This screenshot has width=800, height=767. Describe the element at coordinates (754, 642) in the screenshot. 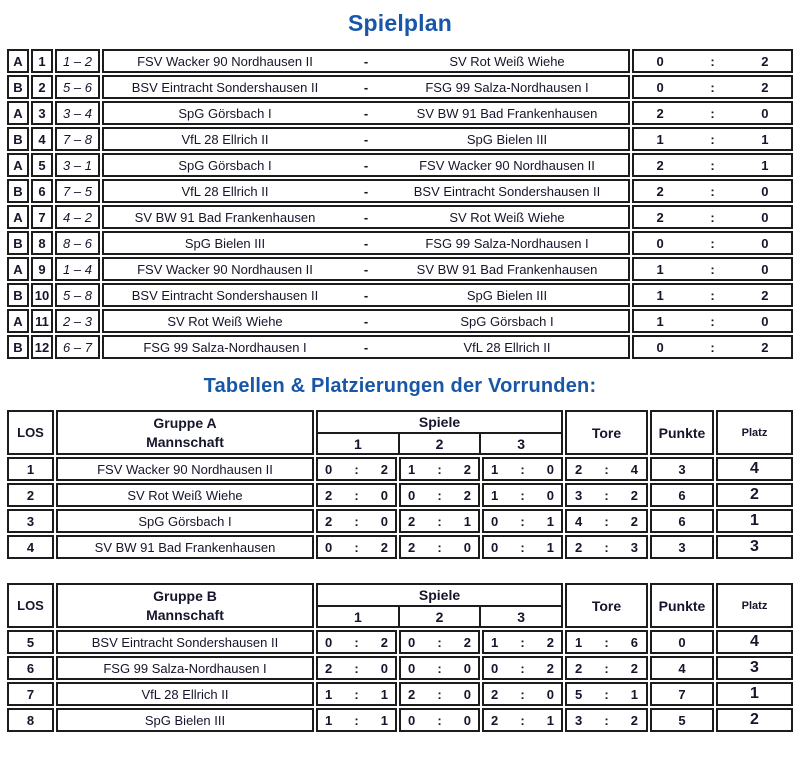

I see `platz-value: 4` at that location.